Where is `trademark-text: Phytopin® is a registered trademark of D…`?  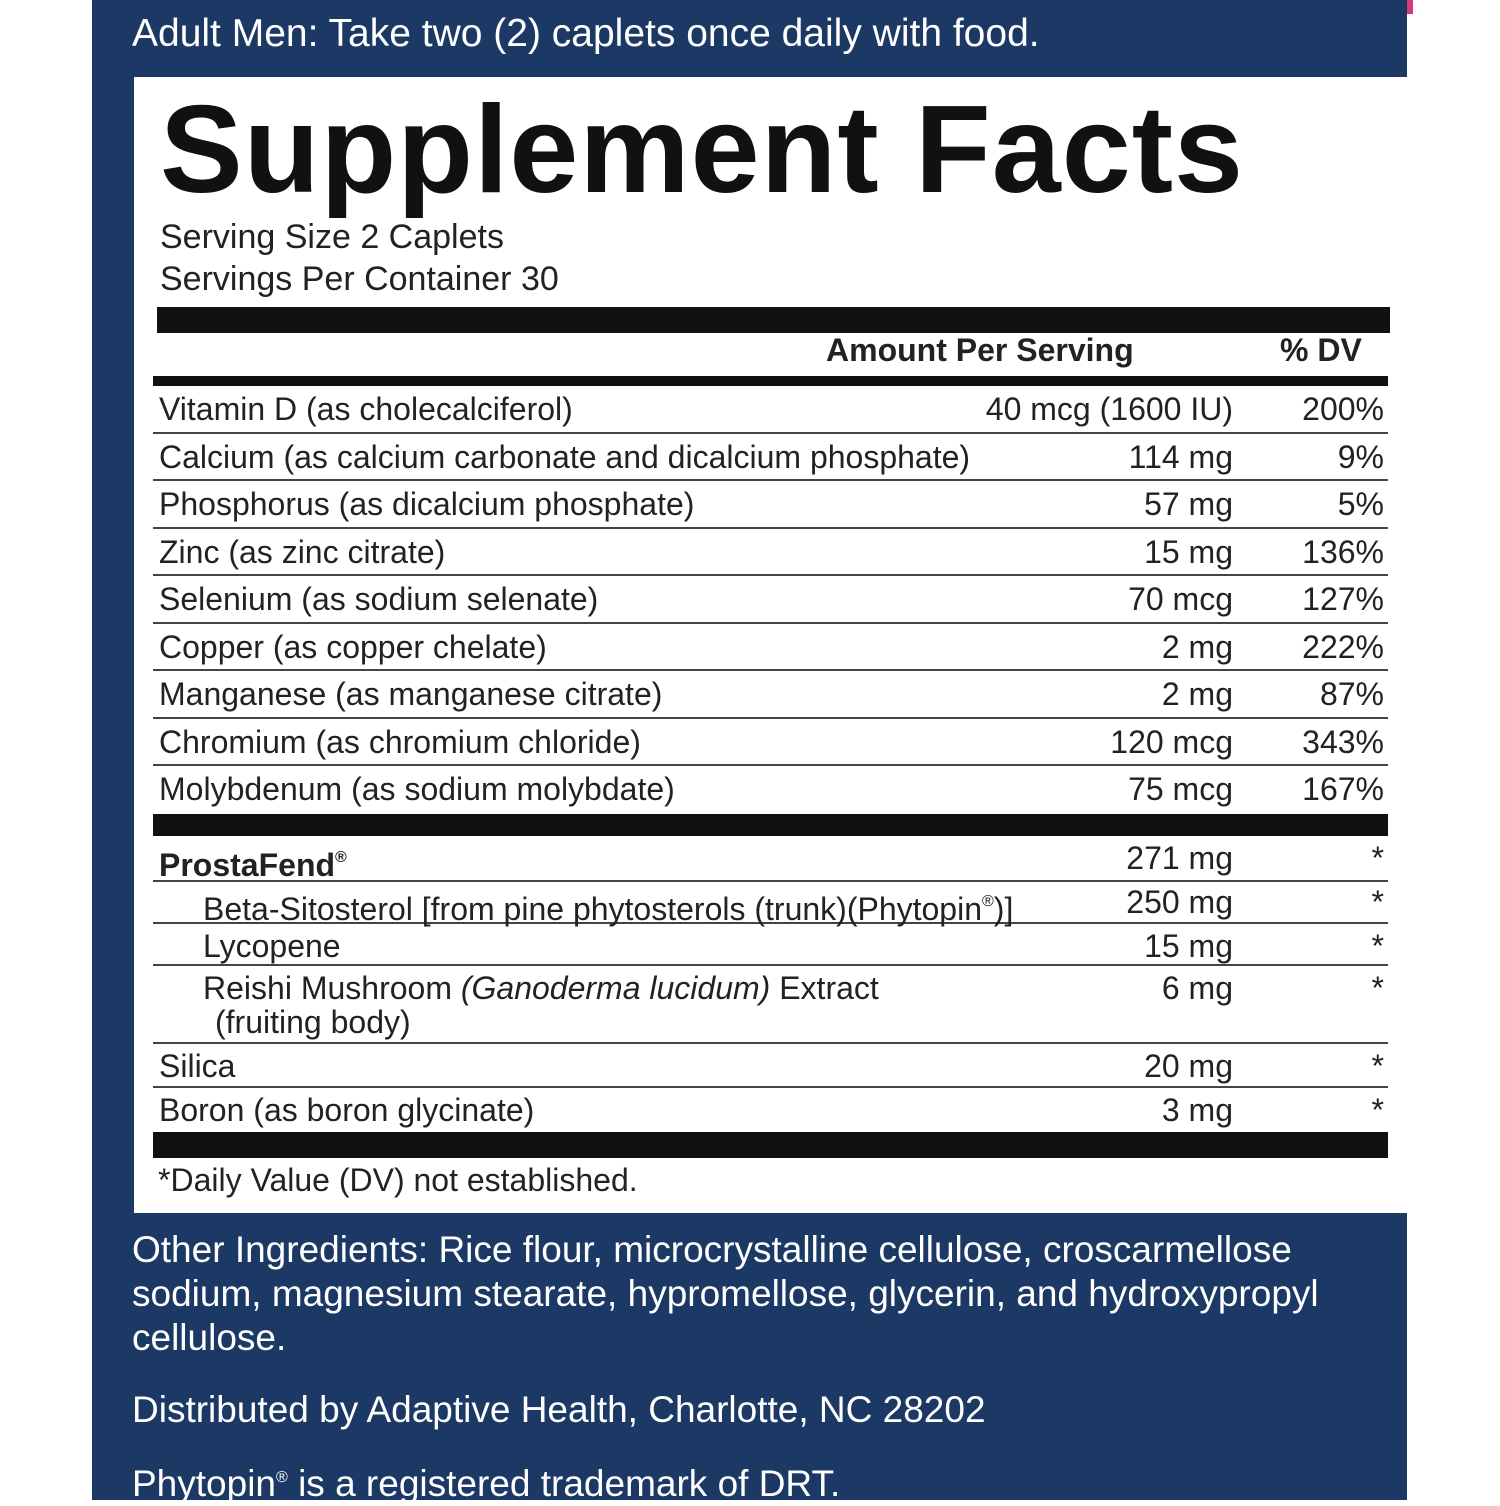
trademark-text: Phytopin® is a registered trademark of D… is located at coordinates (486, 1483).